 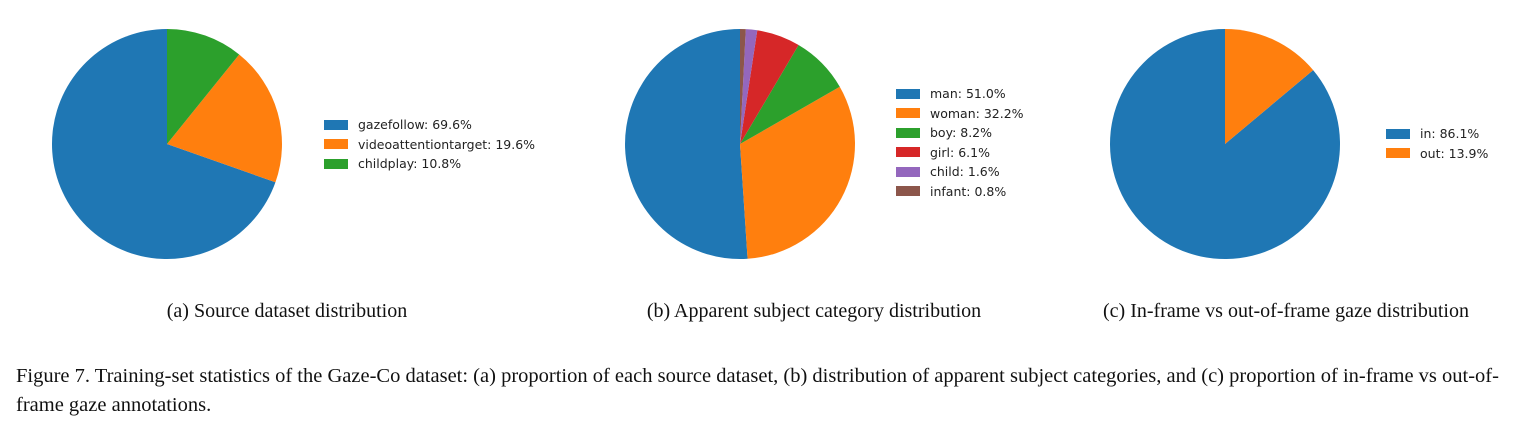 I want to click on legend-c: in: 86.1% out: 13.9%, so click(x=1437, y=143).